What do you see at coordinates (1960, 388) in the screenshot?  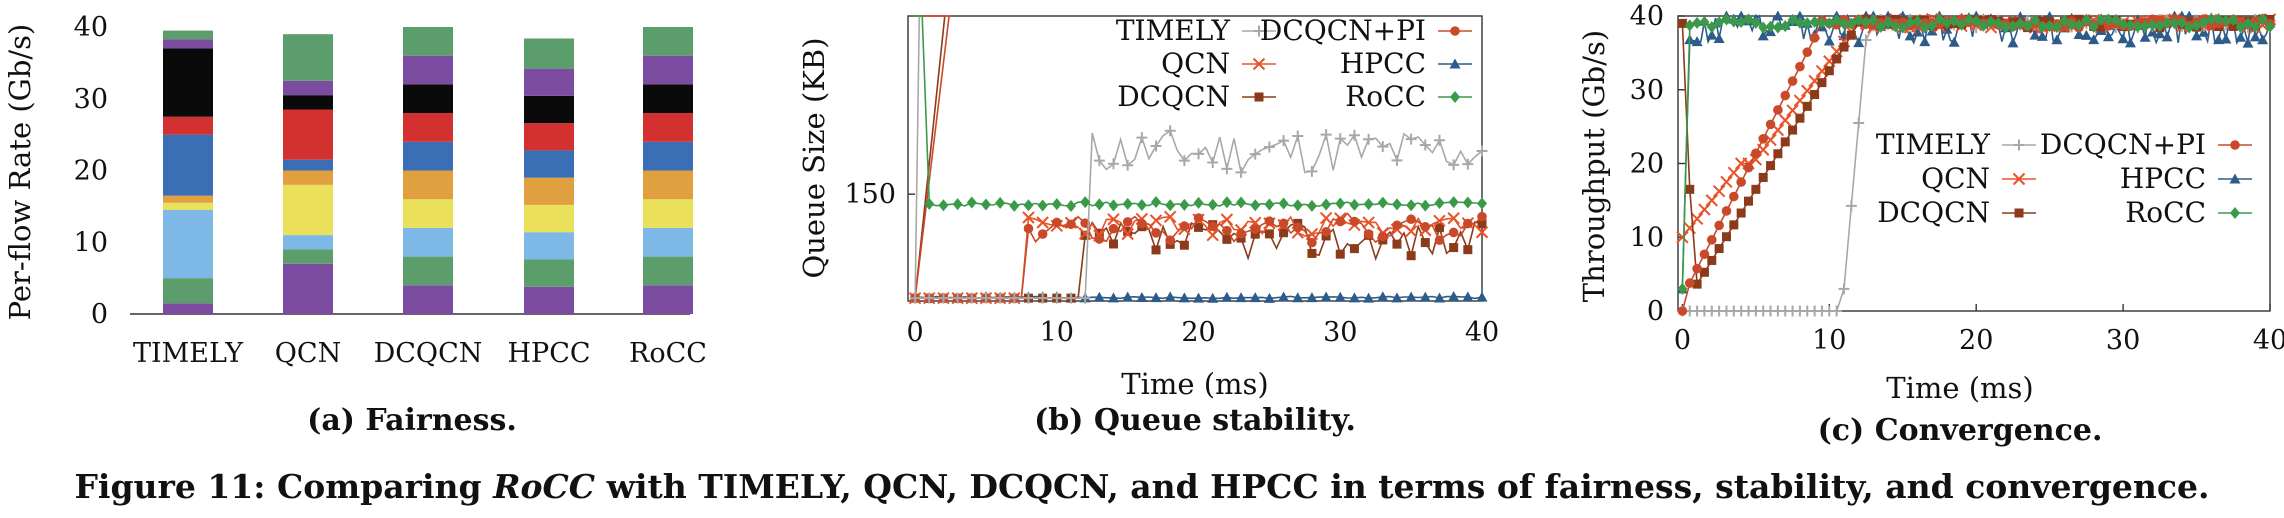 I see `convergence-x-axis-label: Time (ms)` at bounding box center [1960, 388].